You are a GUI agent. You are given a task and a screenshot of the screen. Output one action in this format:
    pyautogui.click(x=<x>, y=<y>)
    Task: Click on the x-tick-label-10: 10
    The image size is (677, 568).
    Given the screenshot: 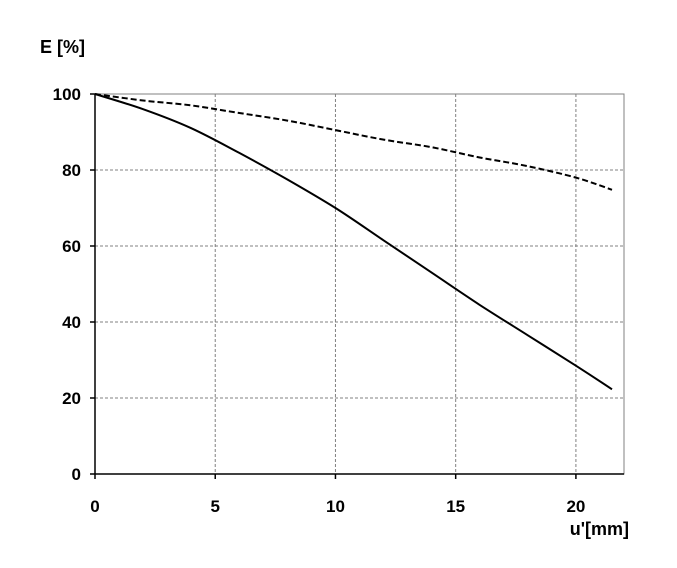 What is the action you would take?
    pyautogui.click(x=335, y=506)
    